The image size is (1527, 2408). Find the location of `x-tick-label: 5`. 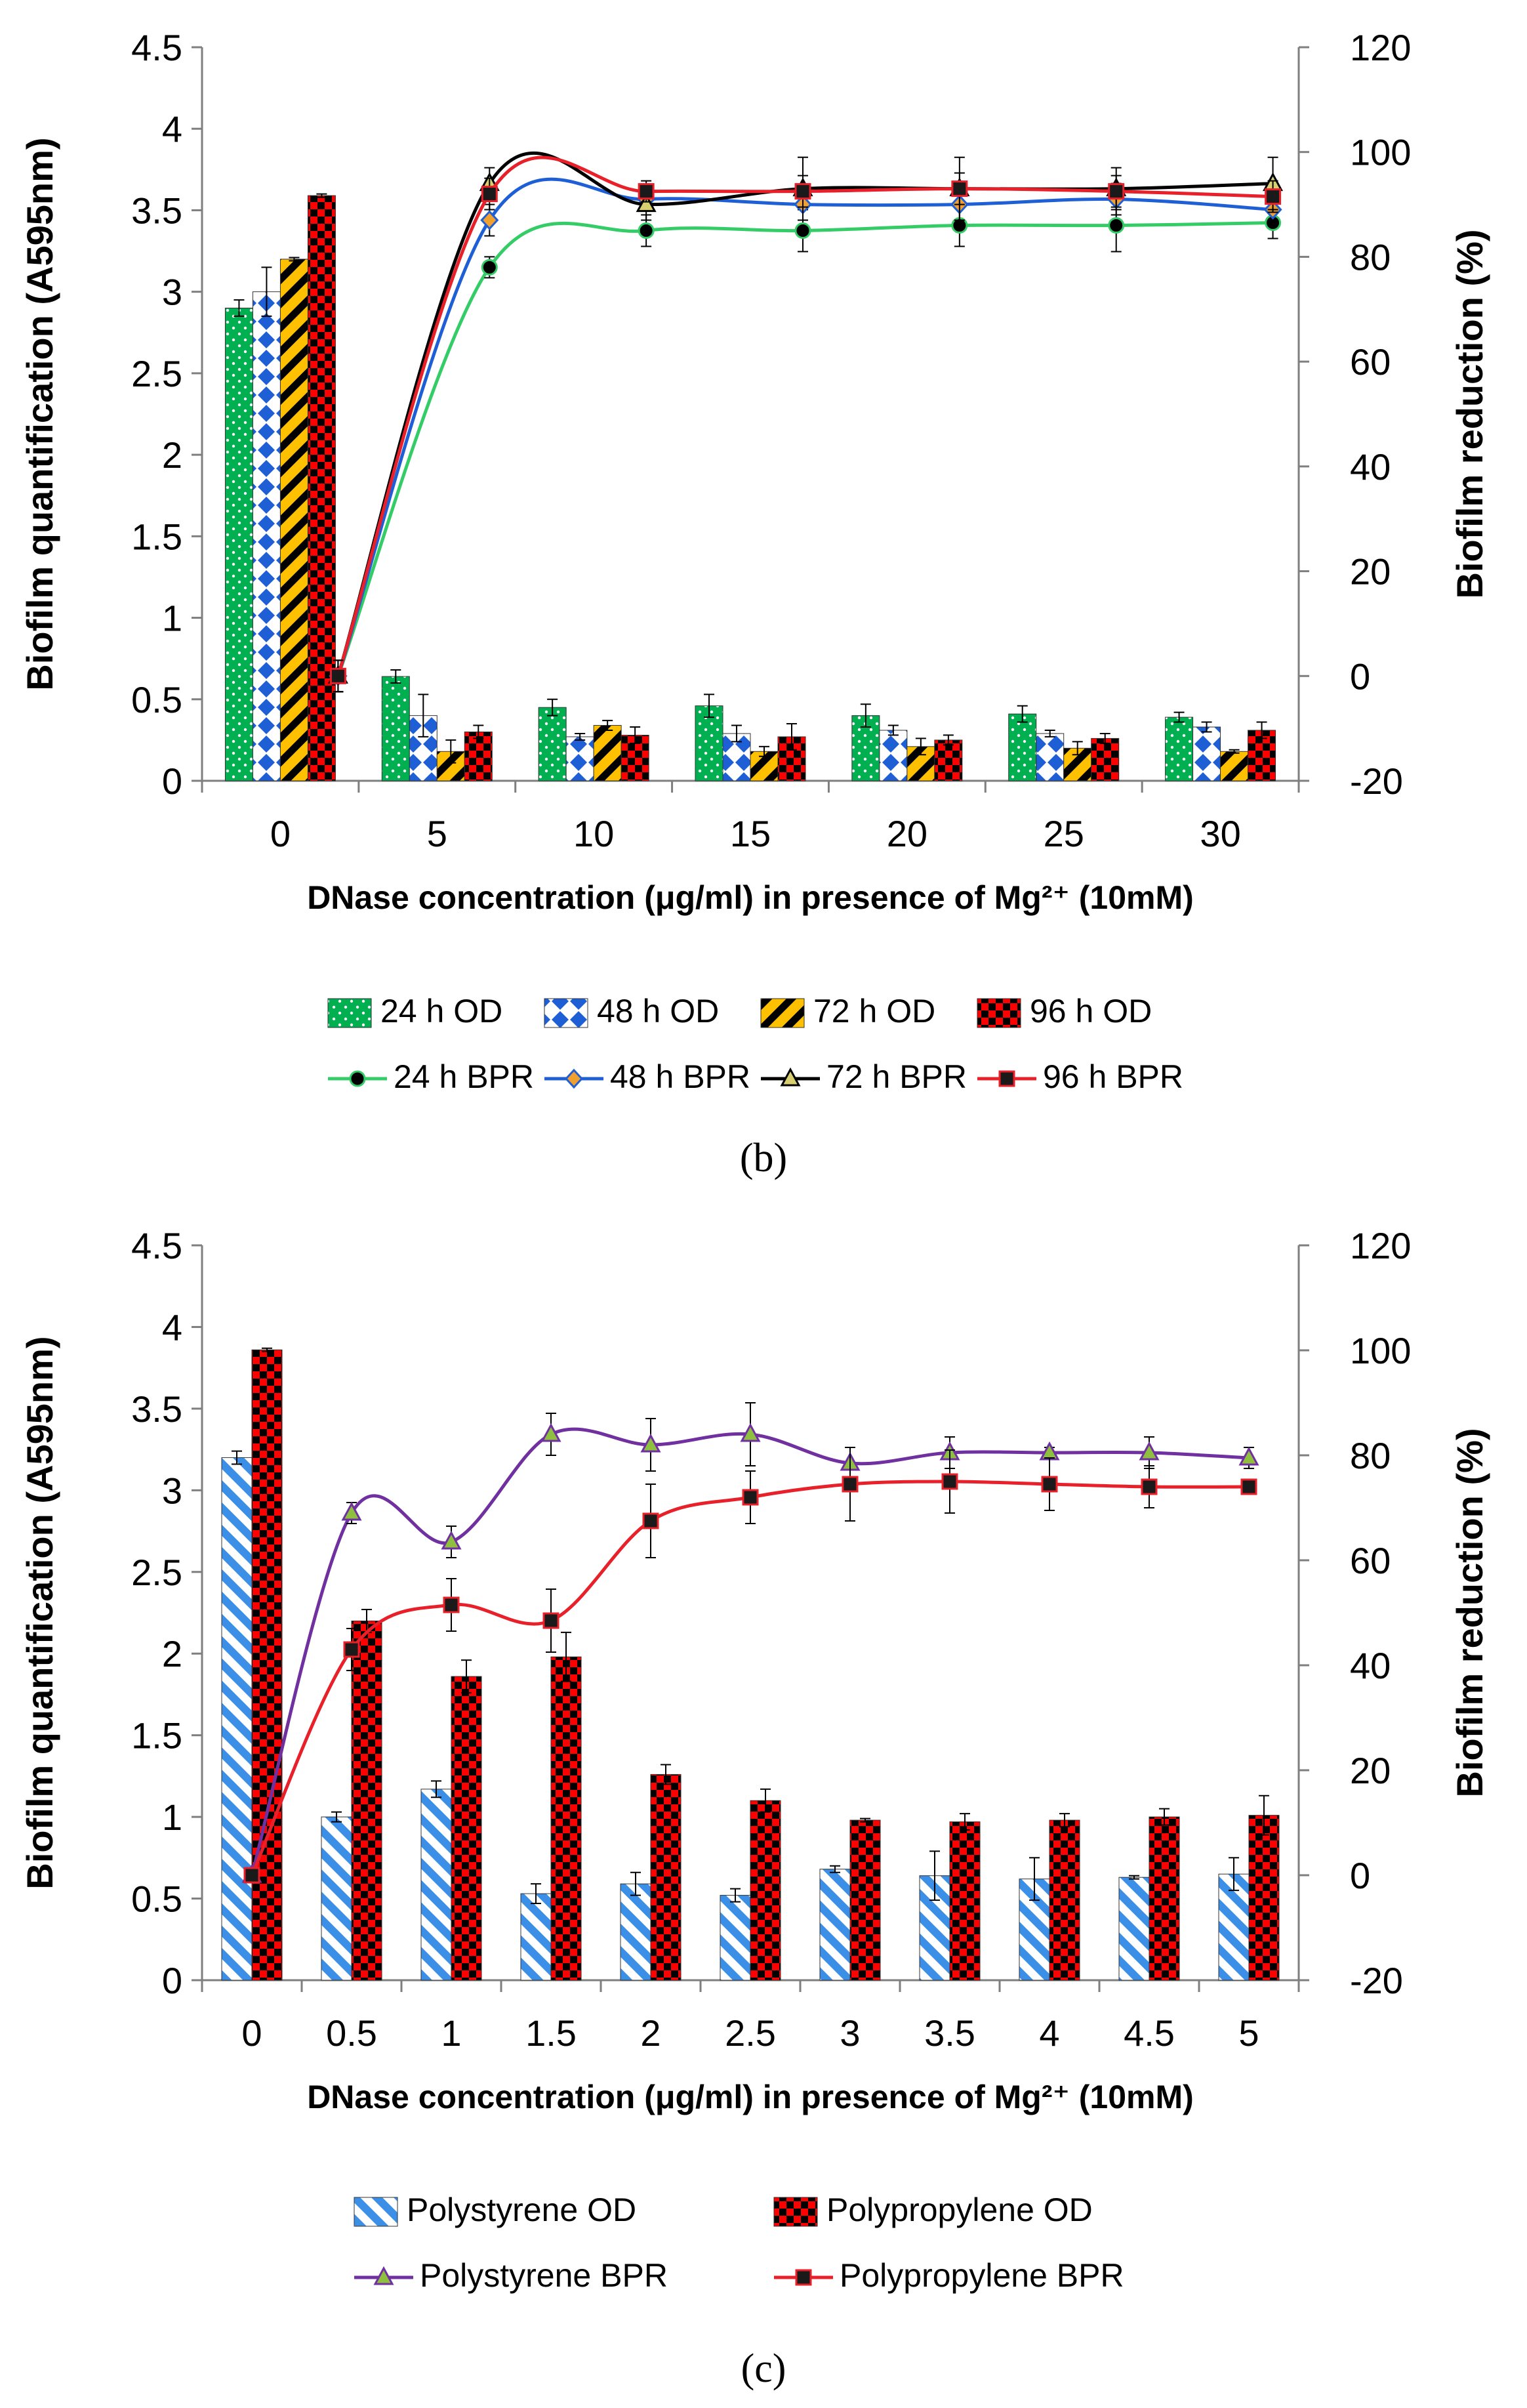

x-tick-label: 5 is located at coordinates (437, 834).